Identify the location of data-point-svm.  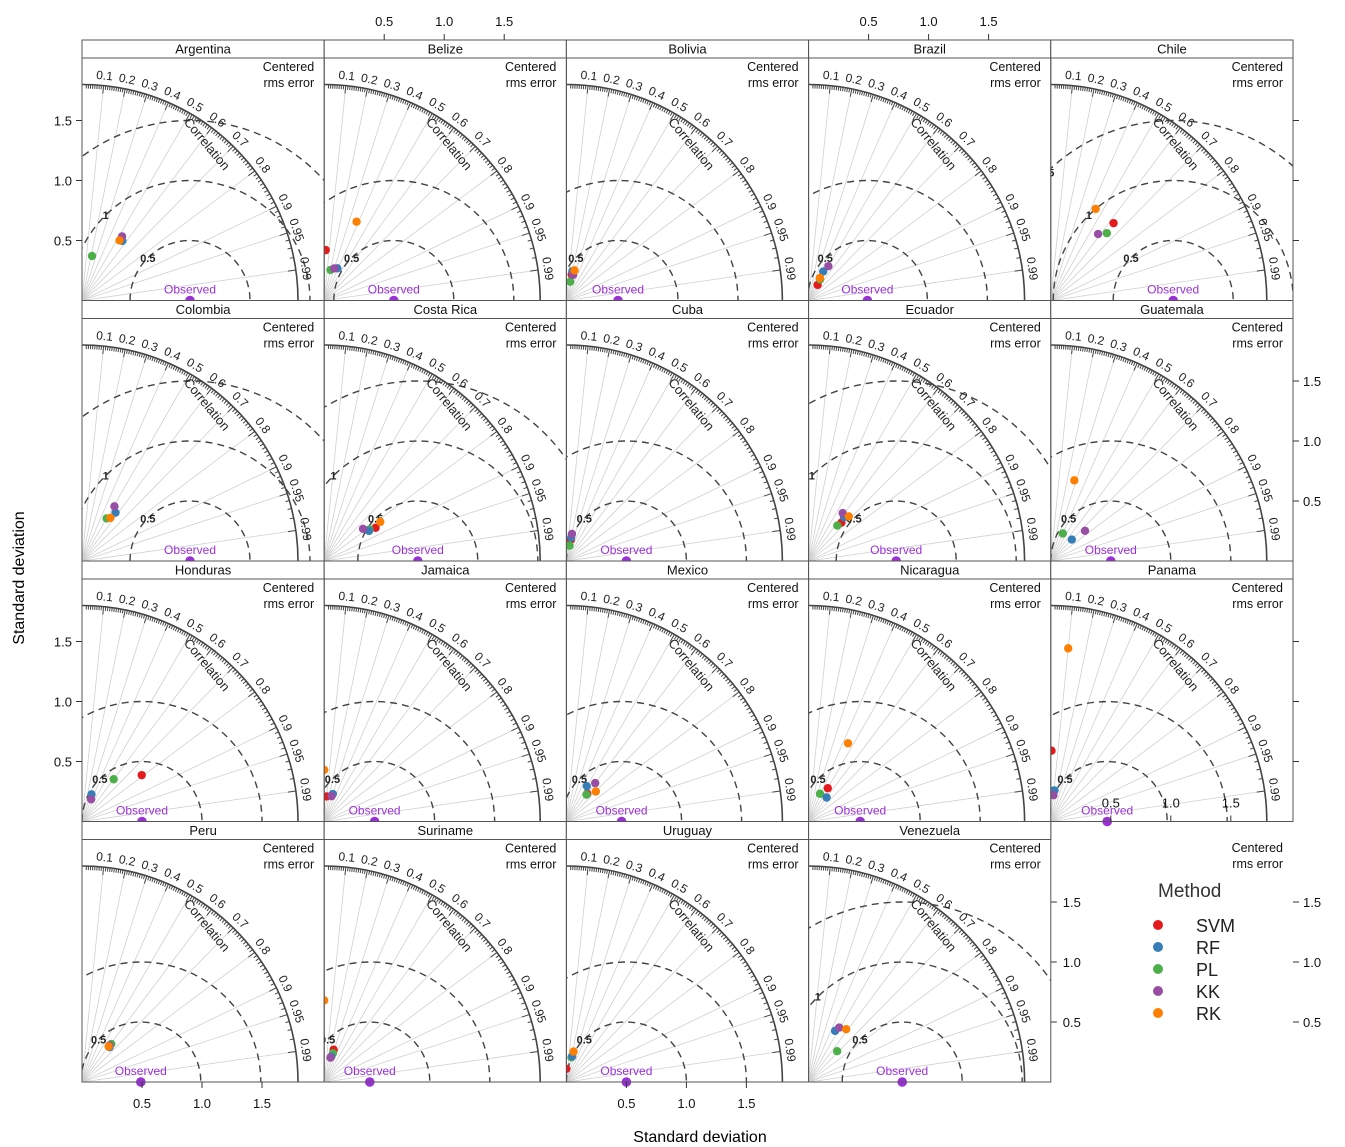
(1053, 750).